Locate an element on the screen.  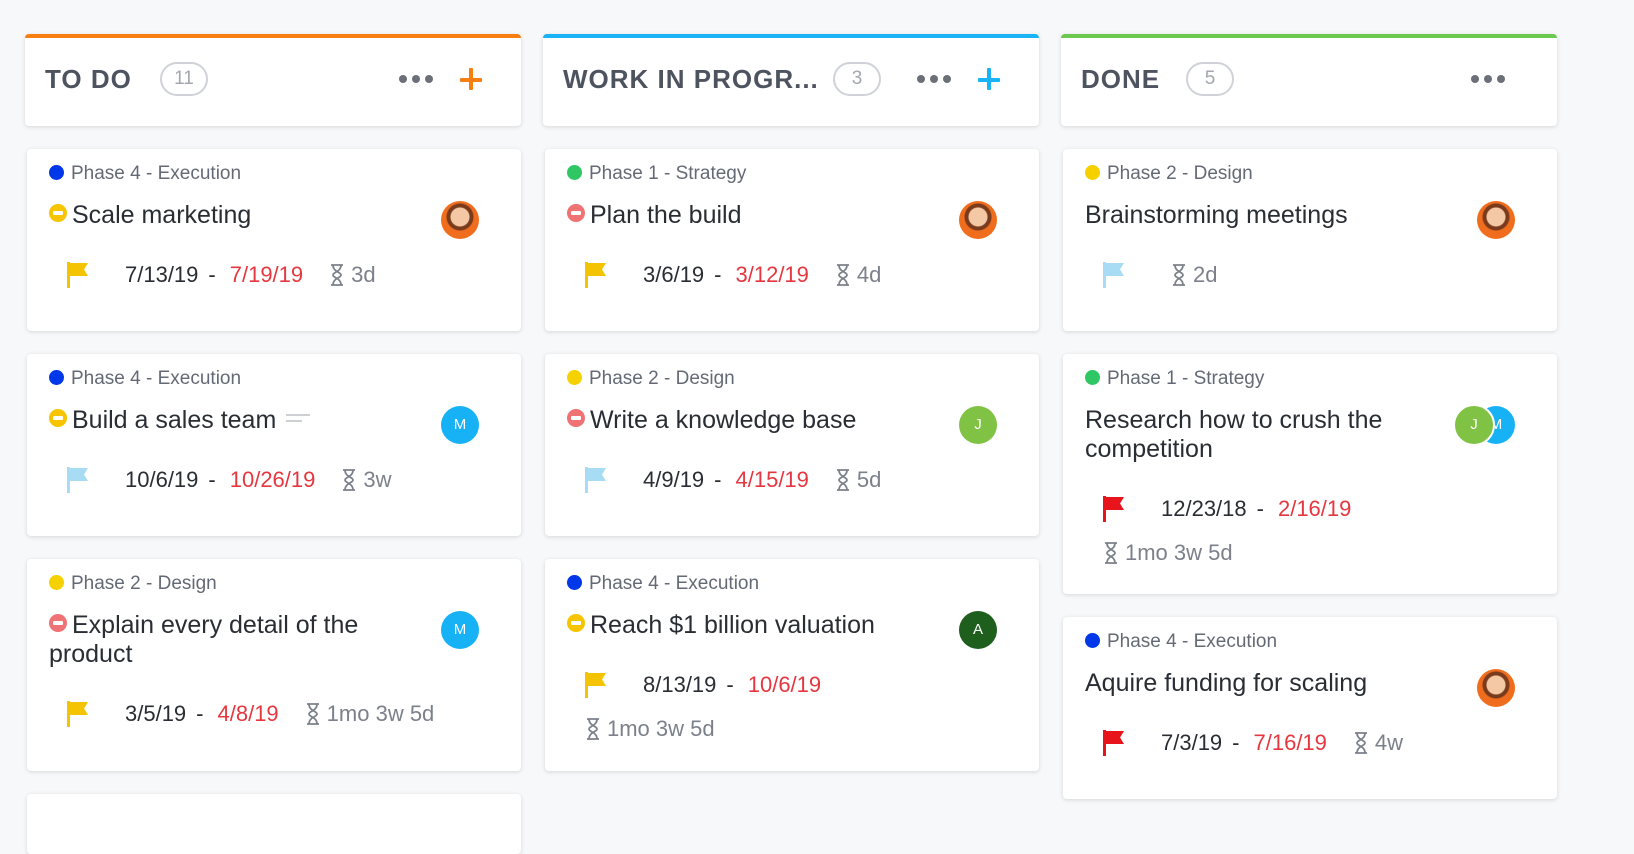
task-meta-row: 10/6/19 - 10/26/19 3w is located at coordinates (229, 480).